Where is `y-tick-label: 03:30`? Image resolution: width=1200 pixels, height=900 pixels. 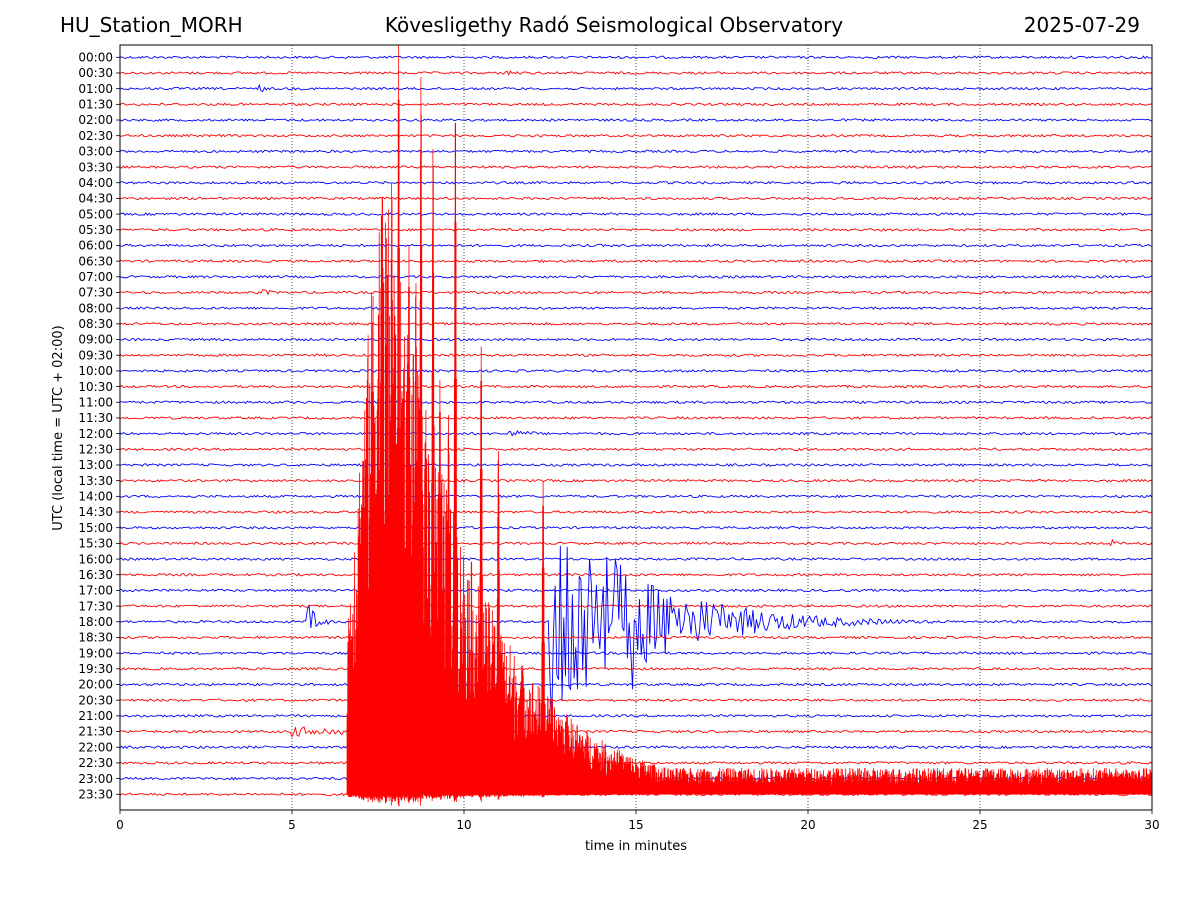
y-tick-label: 03:30 is located at coordinates (95, 167).